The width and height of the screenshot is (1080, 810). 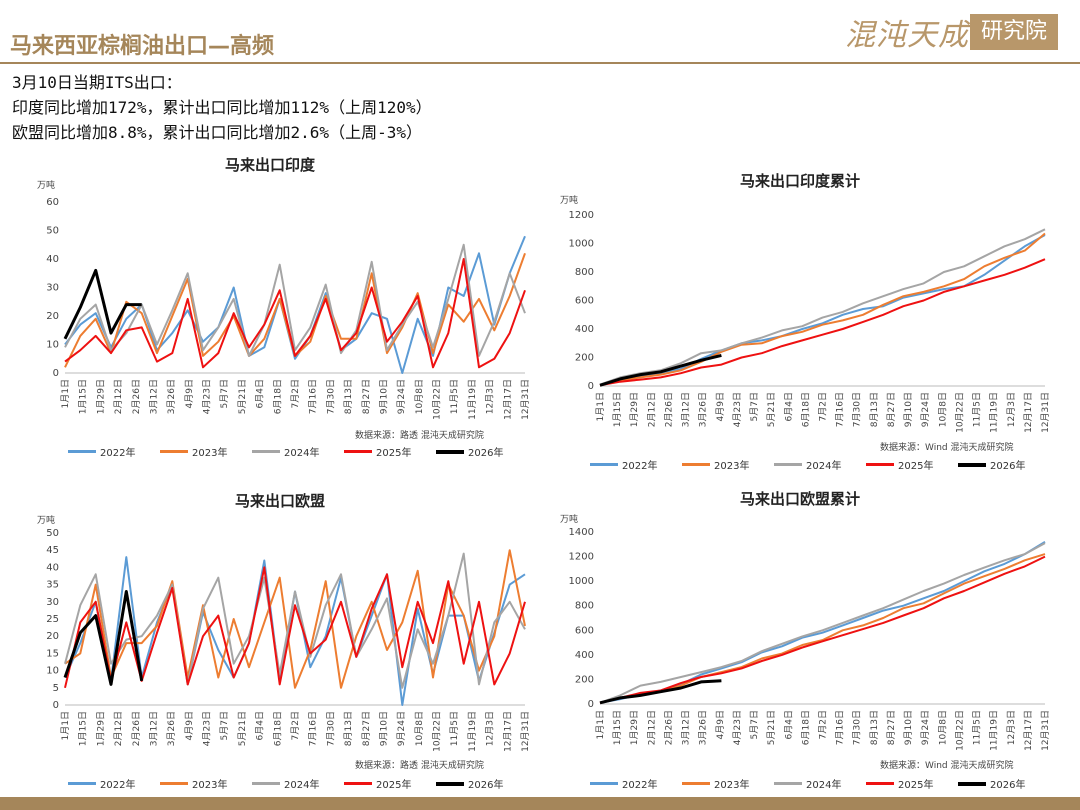 I want to click on legend-label: 2026年, so click(x=1008, y=466).